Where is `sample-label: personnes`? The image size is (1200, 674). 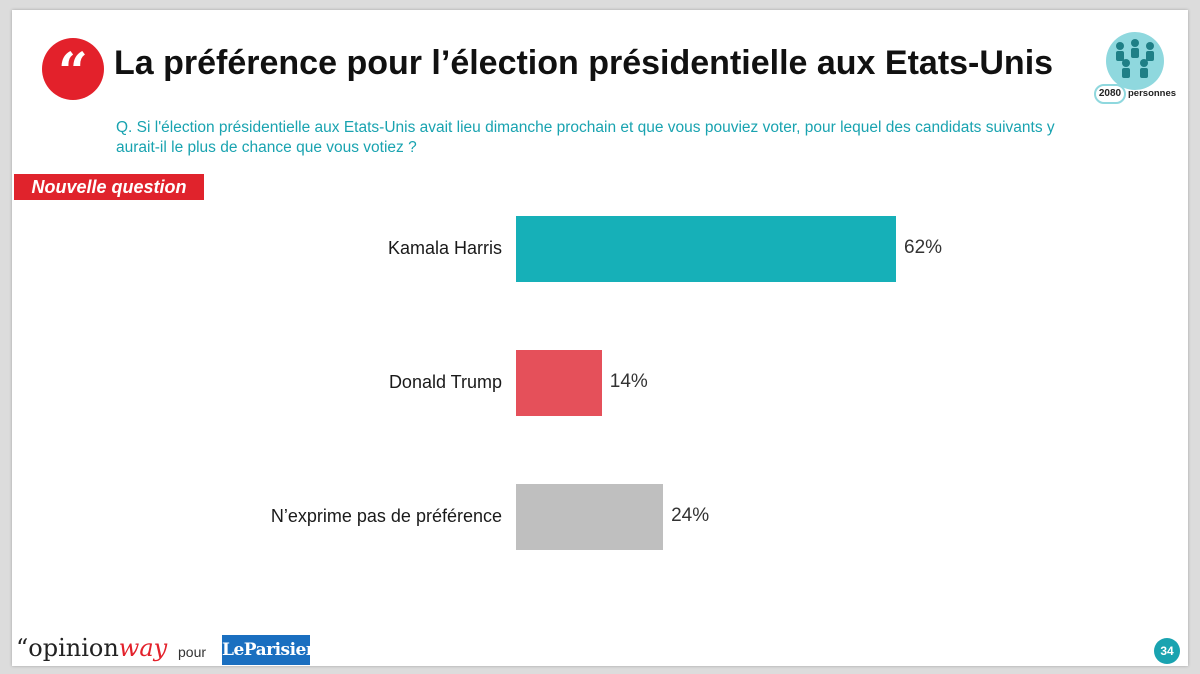 sample-label: personnes is located at coordinates (1152, 93).